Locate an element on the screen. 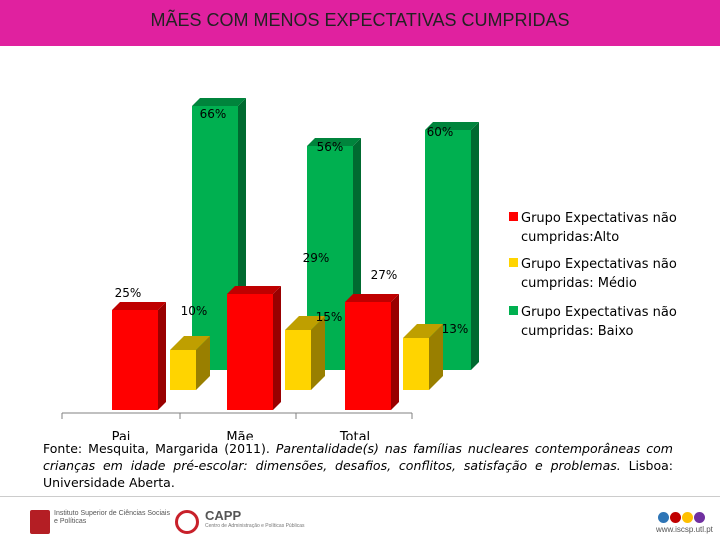 The width and height of the screenshot is (720, 540). legend-label: cumpridas:Alto is located at coordinates (570, 237).